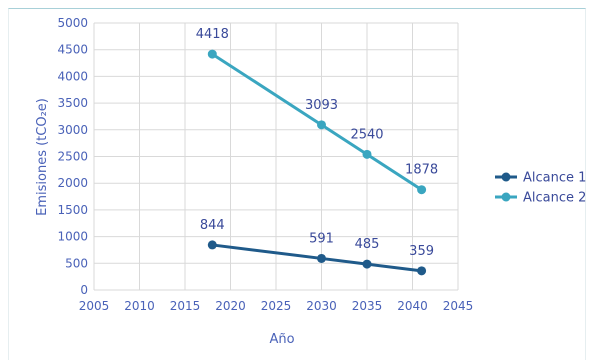 This screenshot has width=592, height=362. What do you see at coordinates (367, 244) in the screenshot?
I see `data-label: 485` at bounding box center [367, 244].